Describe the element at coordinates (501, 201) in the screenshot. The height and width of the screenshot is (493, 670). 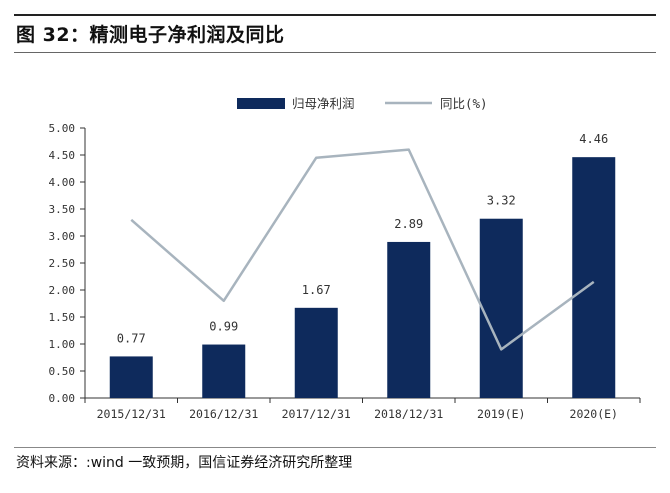
I see `bar-data-label: 3.32` at that location.